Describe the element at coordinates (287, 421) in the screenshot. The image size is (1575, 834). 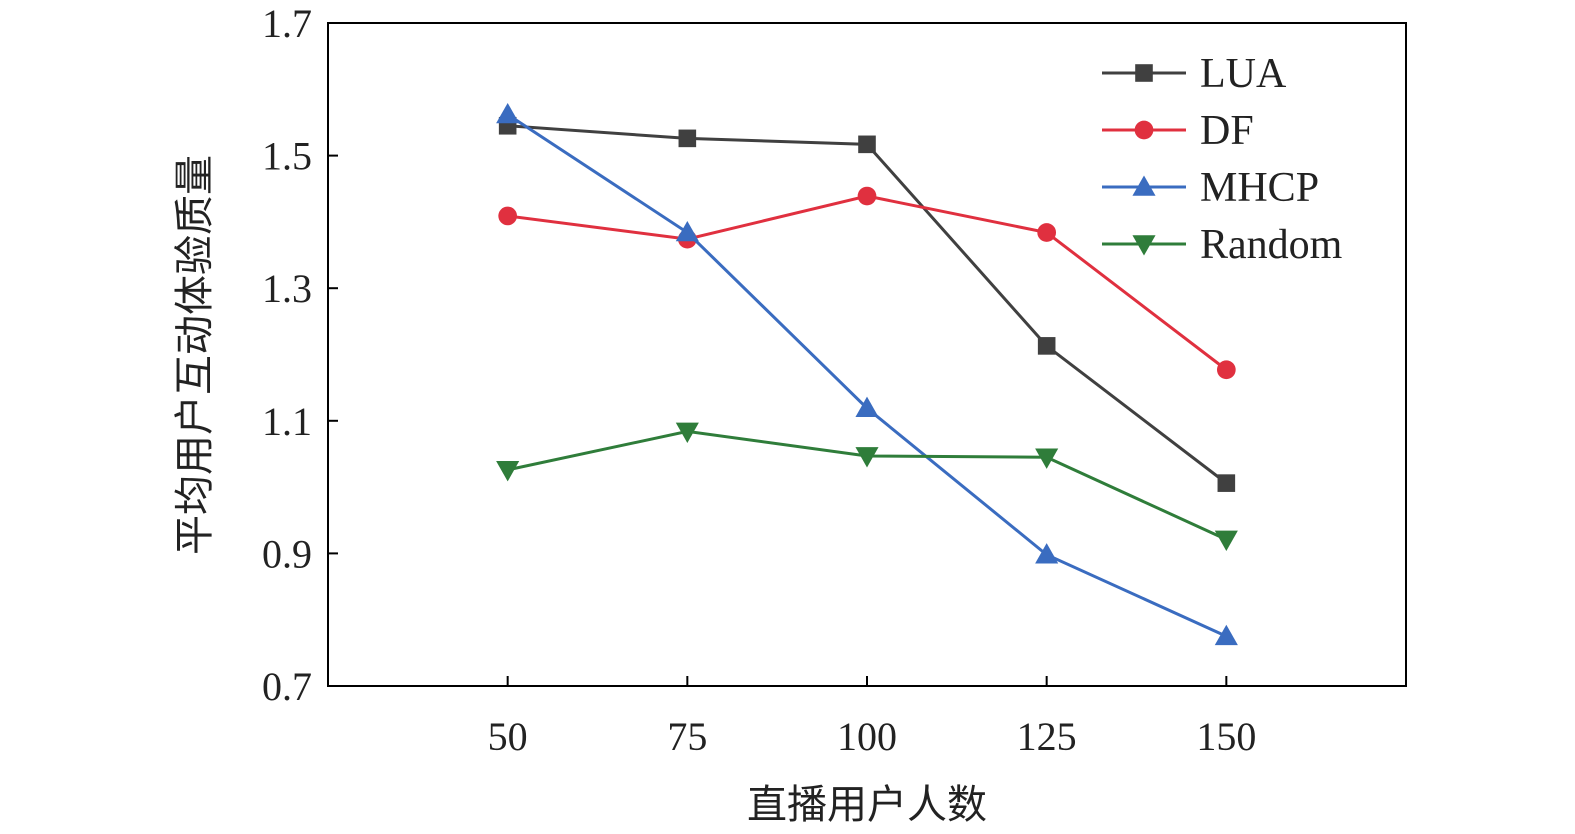
I see `y-tick-label: 1.1` at that location.